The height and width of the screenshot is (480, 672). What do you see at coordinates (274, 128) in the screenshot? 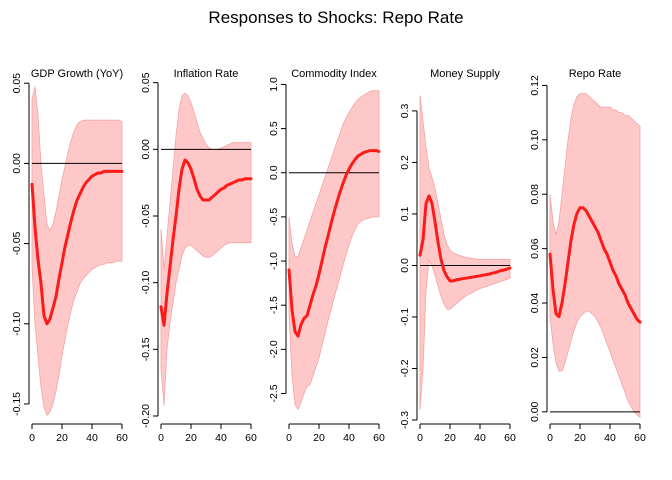
I see `y-tick-label: 0.5` at bounding box center [274, 128].